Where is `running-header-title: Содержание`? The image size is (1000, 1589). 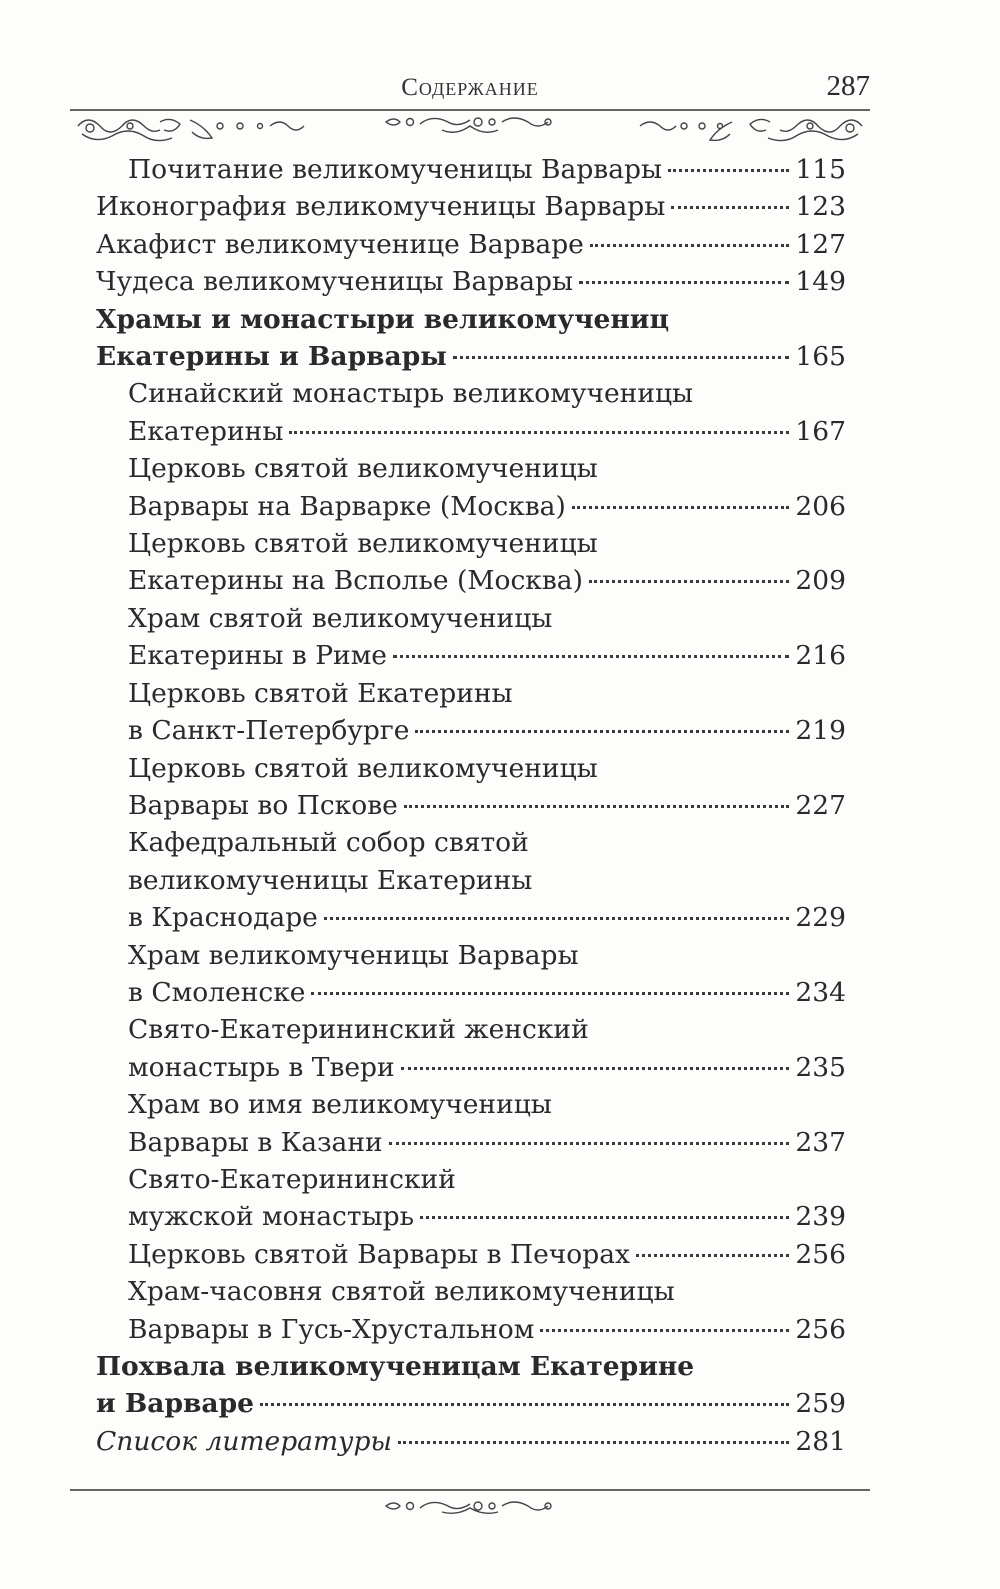
running-header-title: Содержание is located at coordinates (470, 87).